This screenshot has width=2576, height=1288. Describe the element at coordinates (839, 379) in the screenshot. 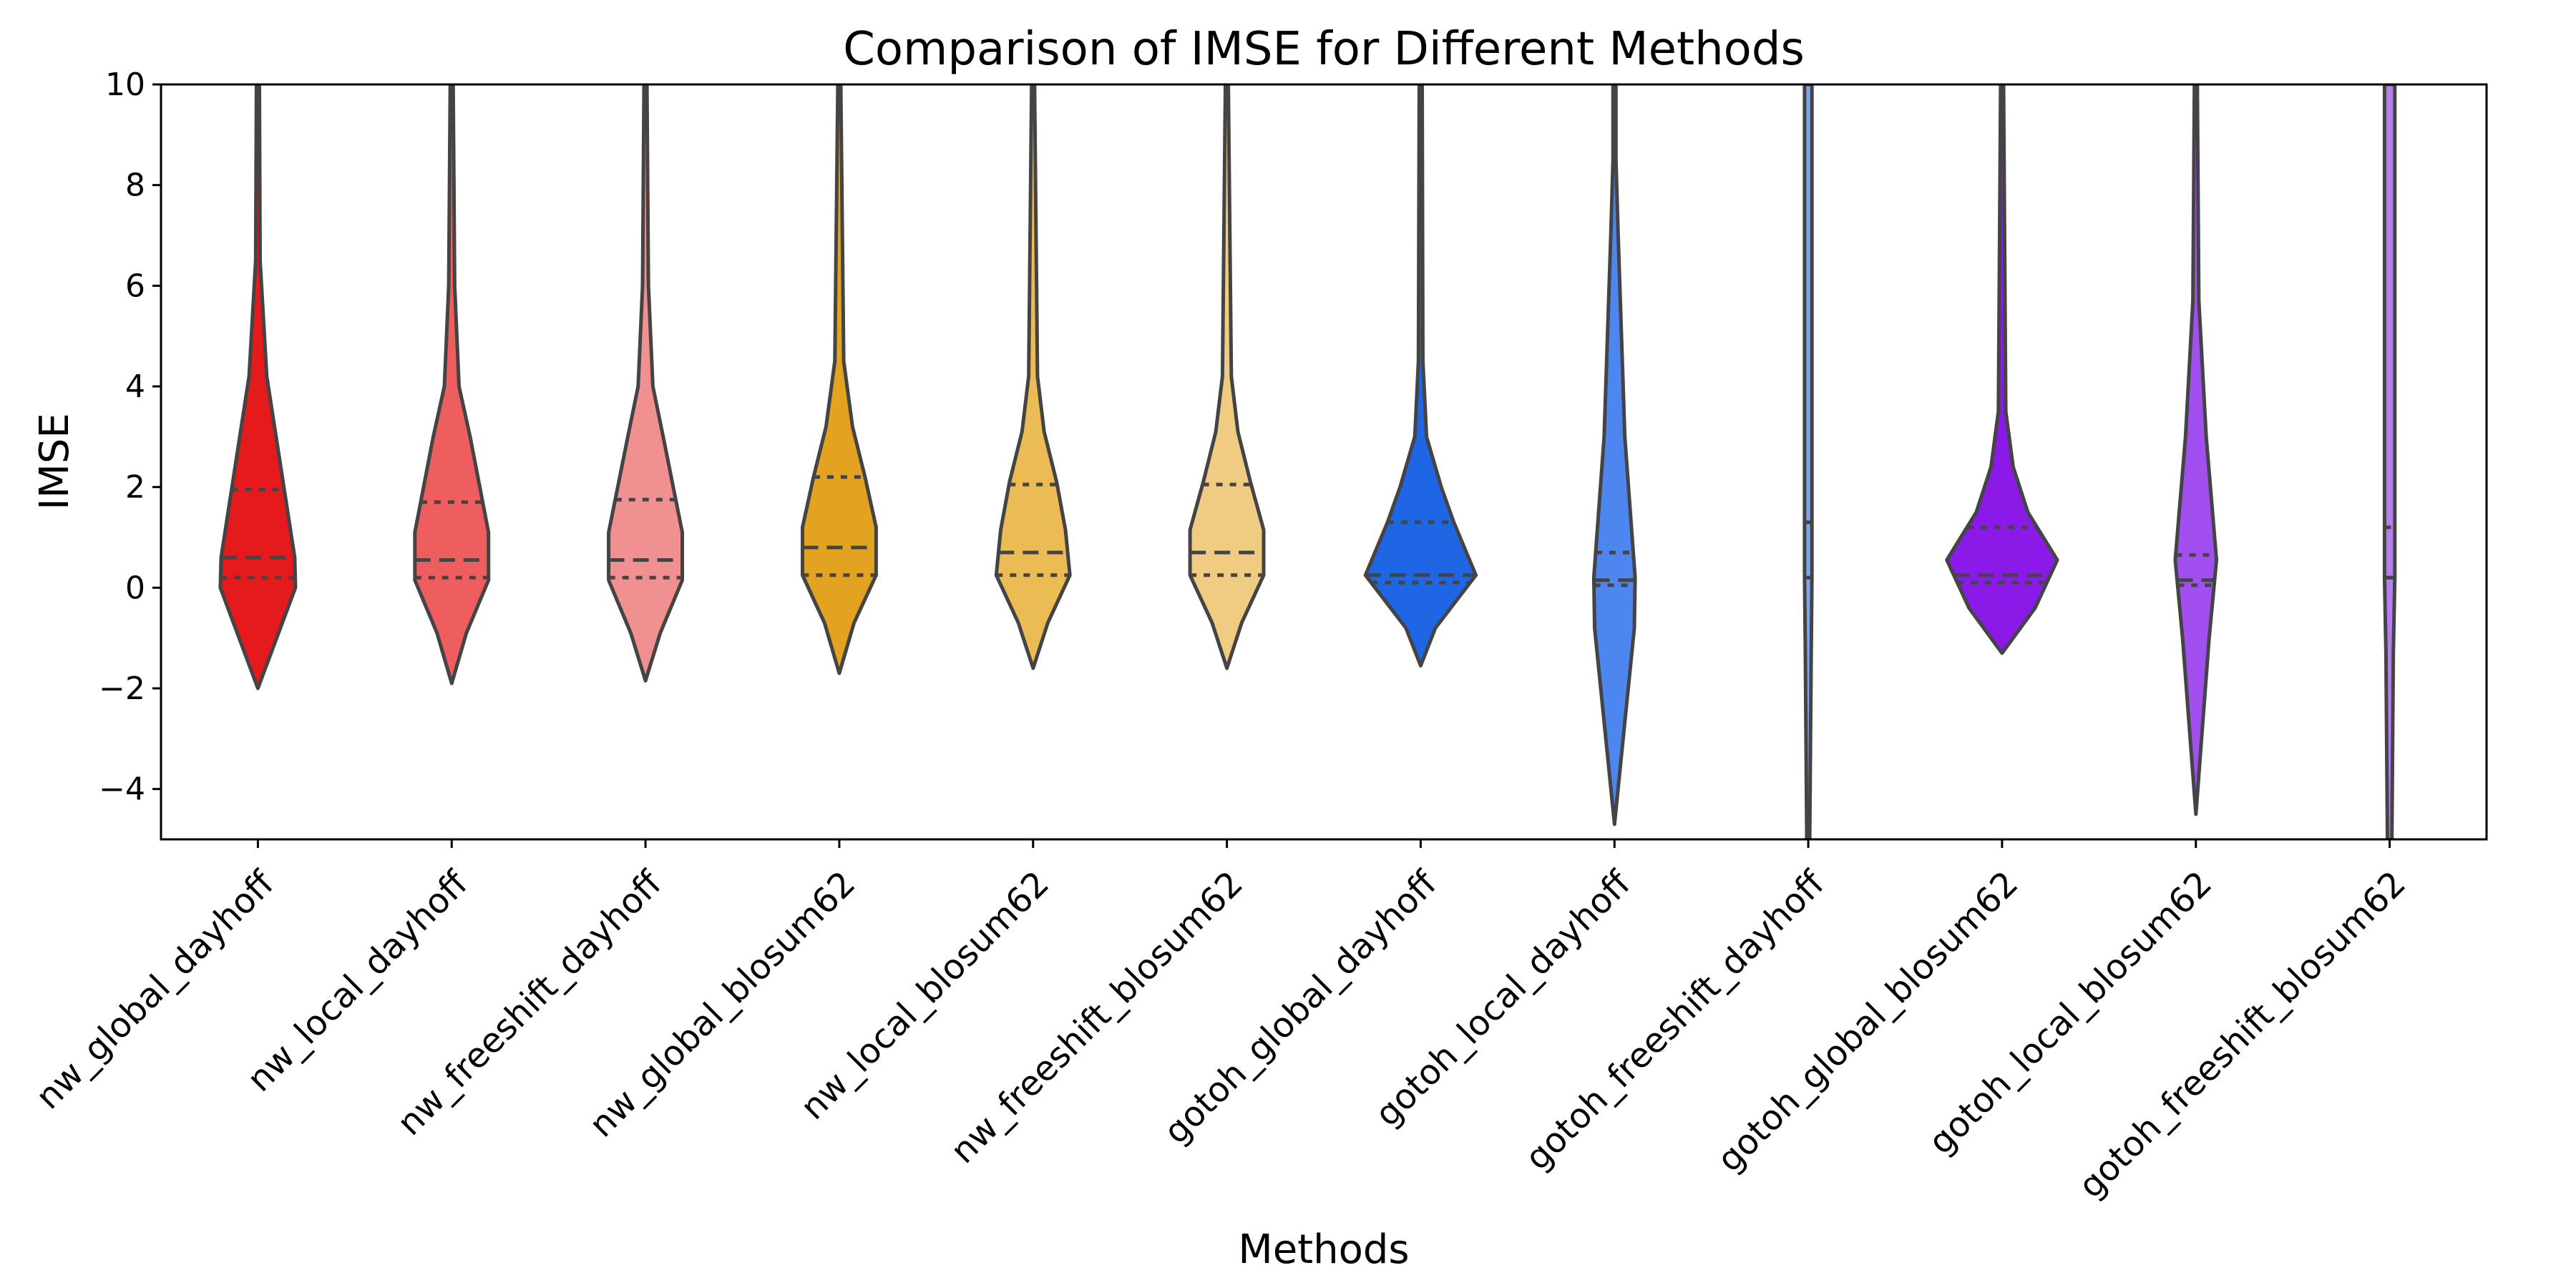

I see `violin-nw_global_blosum62` at that location.